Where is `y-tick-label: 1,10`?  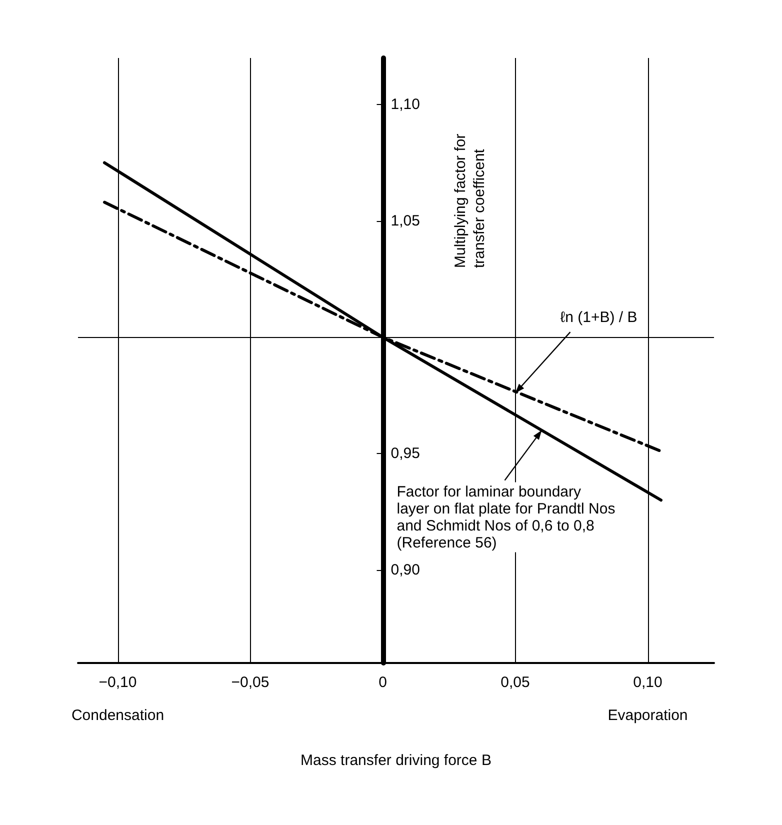 y-tick-label: 1,10 is located at coordinates (405, 105).